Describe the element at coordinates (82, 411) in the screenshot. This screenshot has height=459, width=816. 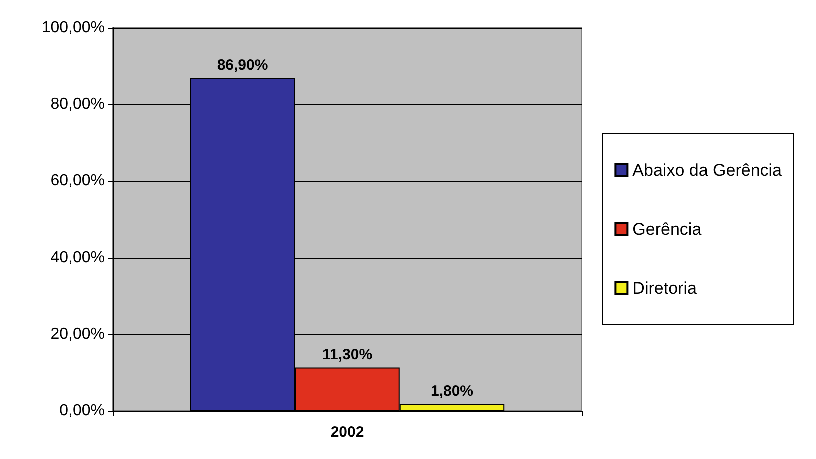
I see `y-tick-label: 0,00%` at that location.